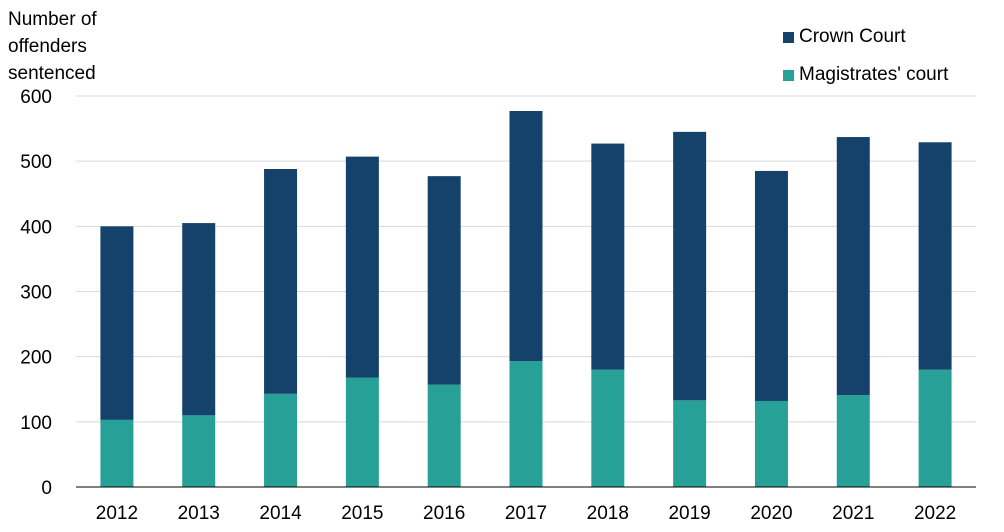  Describe the element at coordinates (935, 428) in the screenshot. I see `bar-magistrates-court-2022` at that location.